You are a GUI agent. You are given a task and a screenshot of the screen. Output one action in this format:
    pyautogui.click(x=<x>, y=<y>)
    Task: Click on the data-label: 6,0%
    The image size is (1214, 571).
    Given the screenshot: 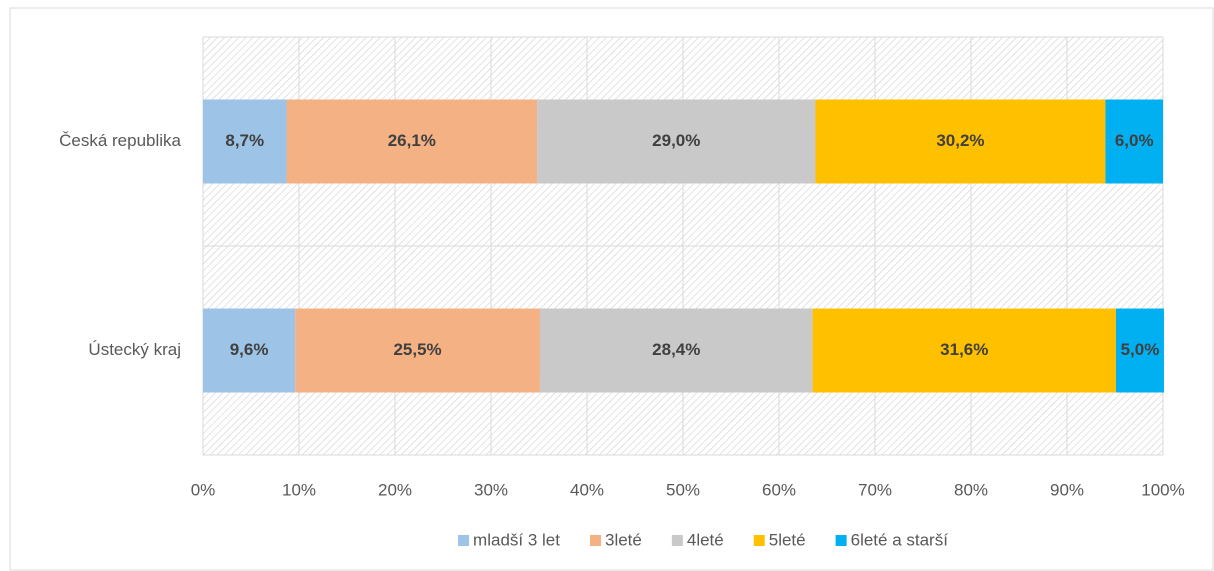 What is the action you would take?
    pyautogui.click(x=1134, y=140)
    